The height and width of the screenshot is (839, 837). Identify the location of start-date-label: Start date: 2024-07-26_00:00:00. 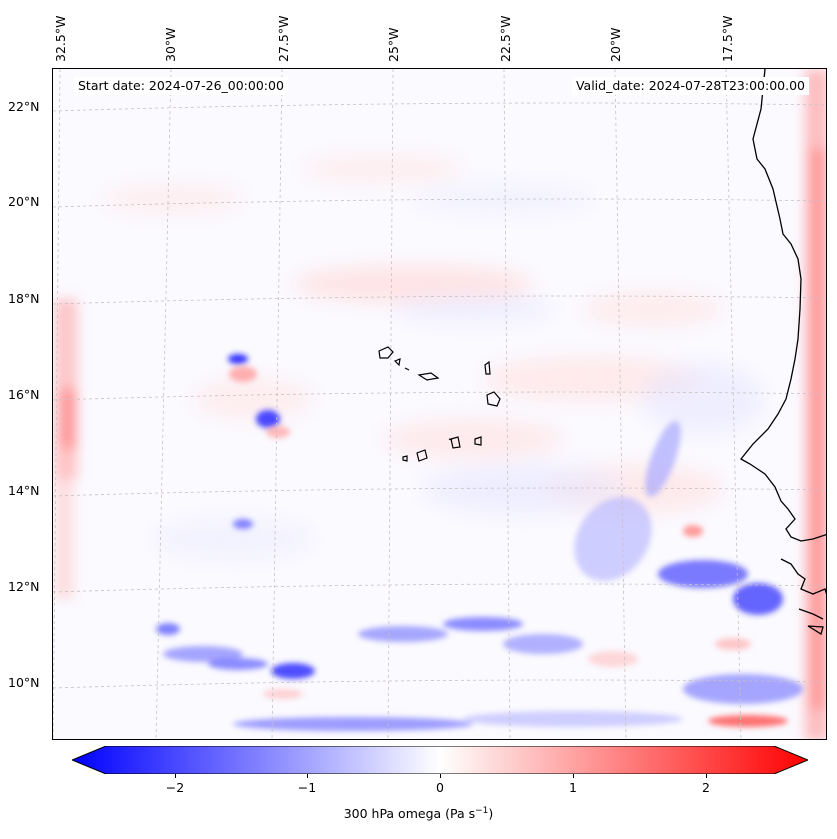
(181, 86).